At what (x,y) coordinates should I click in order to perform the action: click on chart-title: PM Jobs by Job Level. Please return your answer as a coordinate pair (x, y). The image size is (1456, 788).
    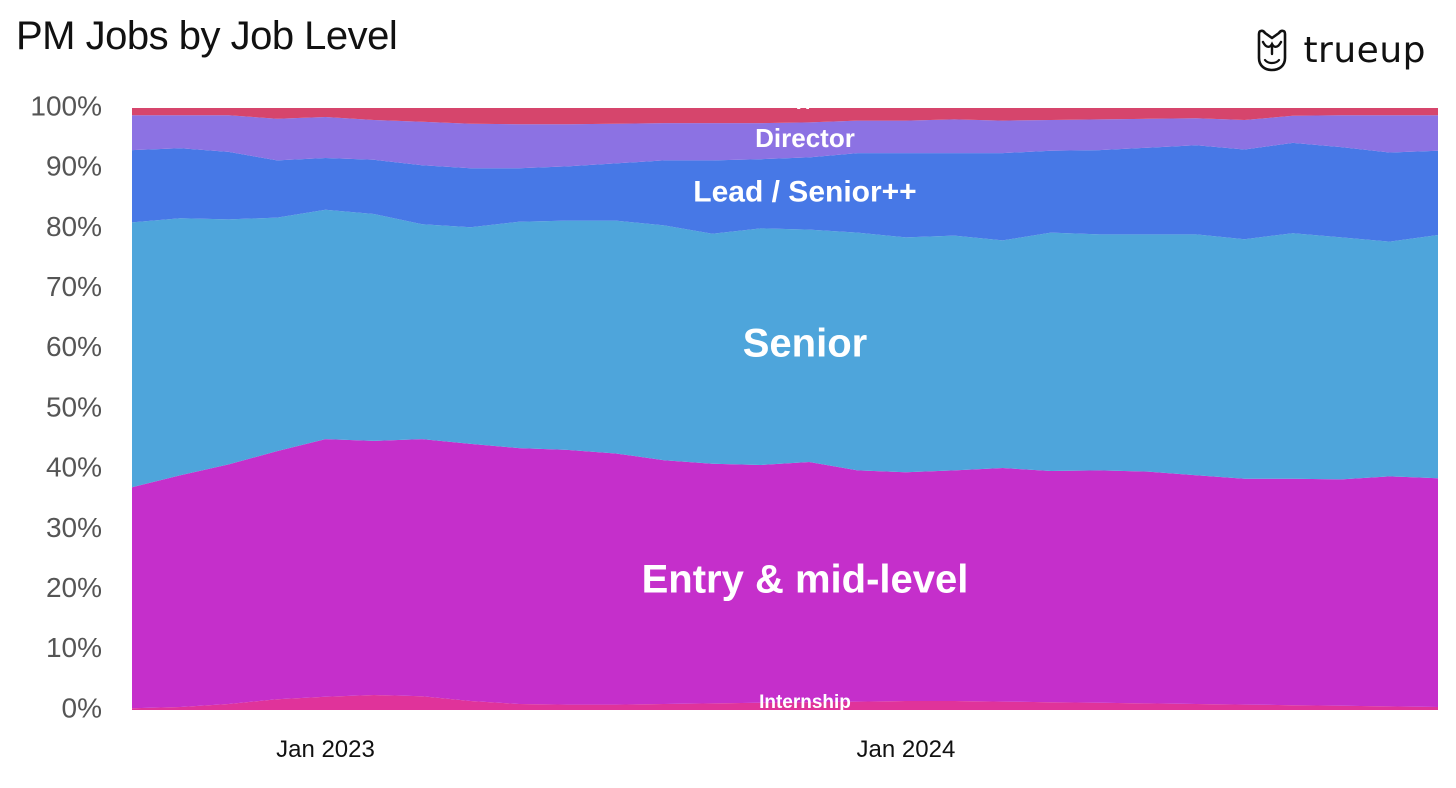
    Looking at the image, I should click on (207, 36).